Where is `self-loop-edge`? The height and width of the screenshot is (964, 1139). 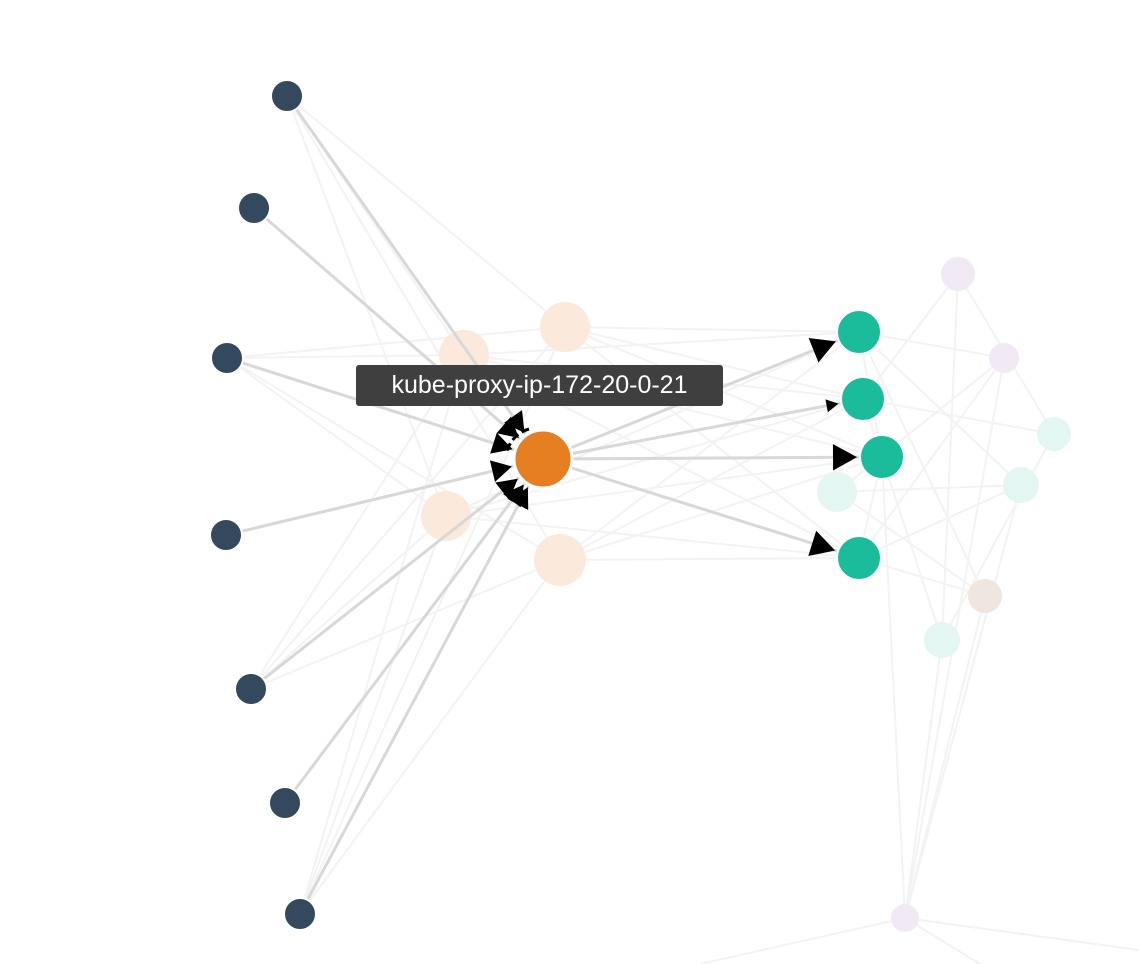 self-loop-edge is located at coordinates (517, 439).